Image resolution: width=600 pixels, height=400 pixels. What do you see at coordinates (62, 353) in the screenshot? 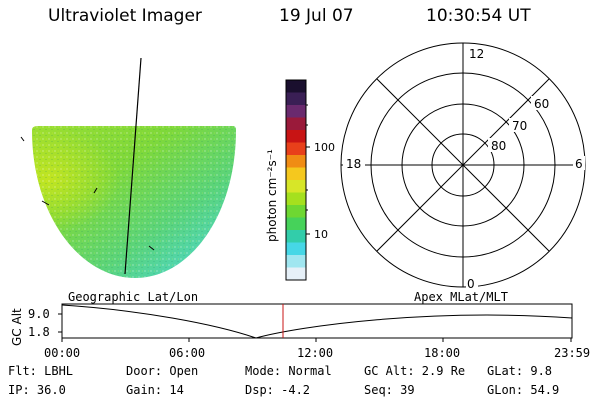
I see `x-tick-0000: 00:00` at bounding box center [62, 353].